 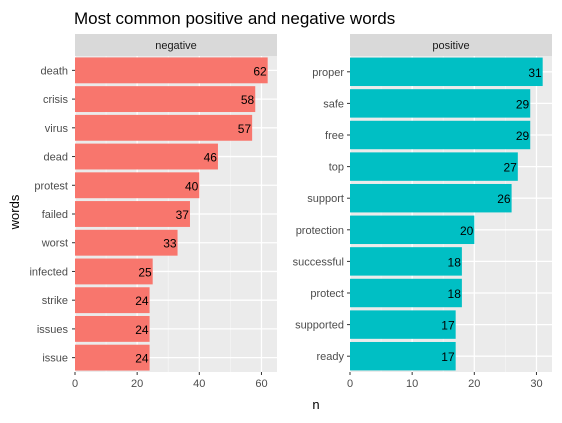 What do you see at coordinates (54, 244) in the screenshot?
I see `y-tick-label: worst` at bounding box center [54, 244].